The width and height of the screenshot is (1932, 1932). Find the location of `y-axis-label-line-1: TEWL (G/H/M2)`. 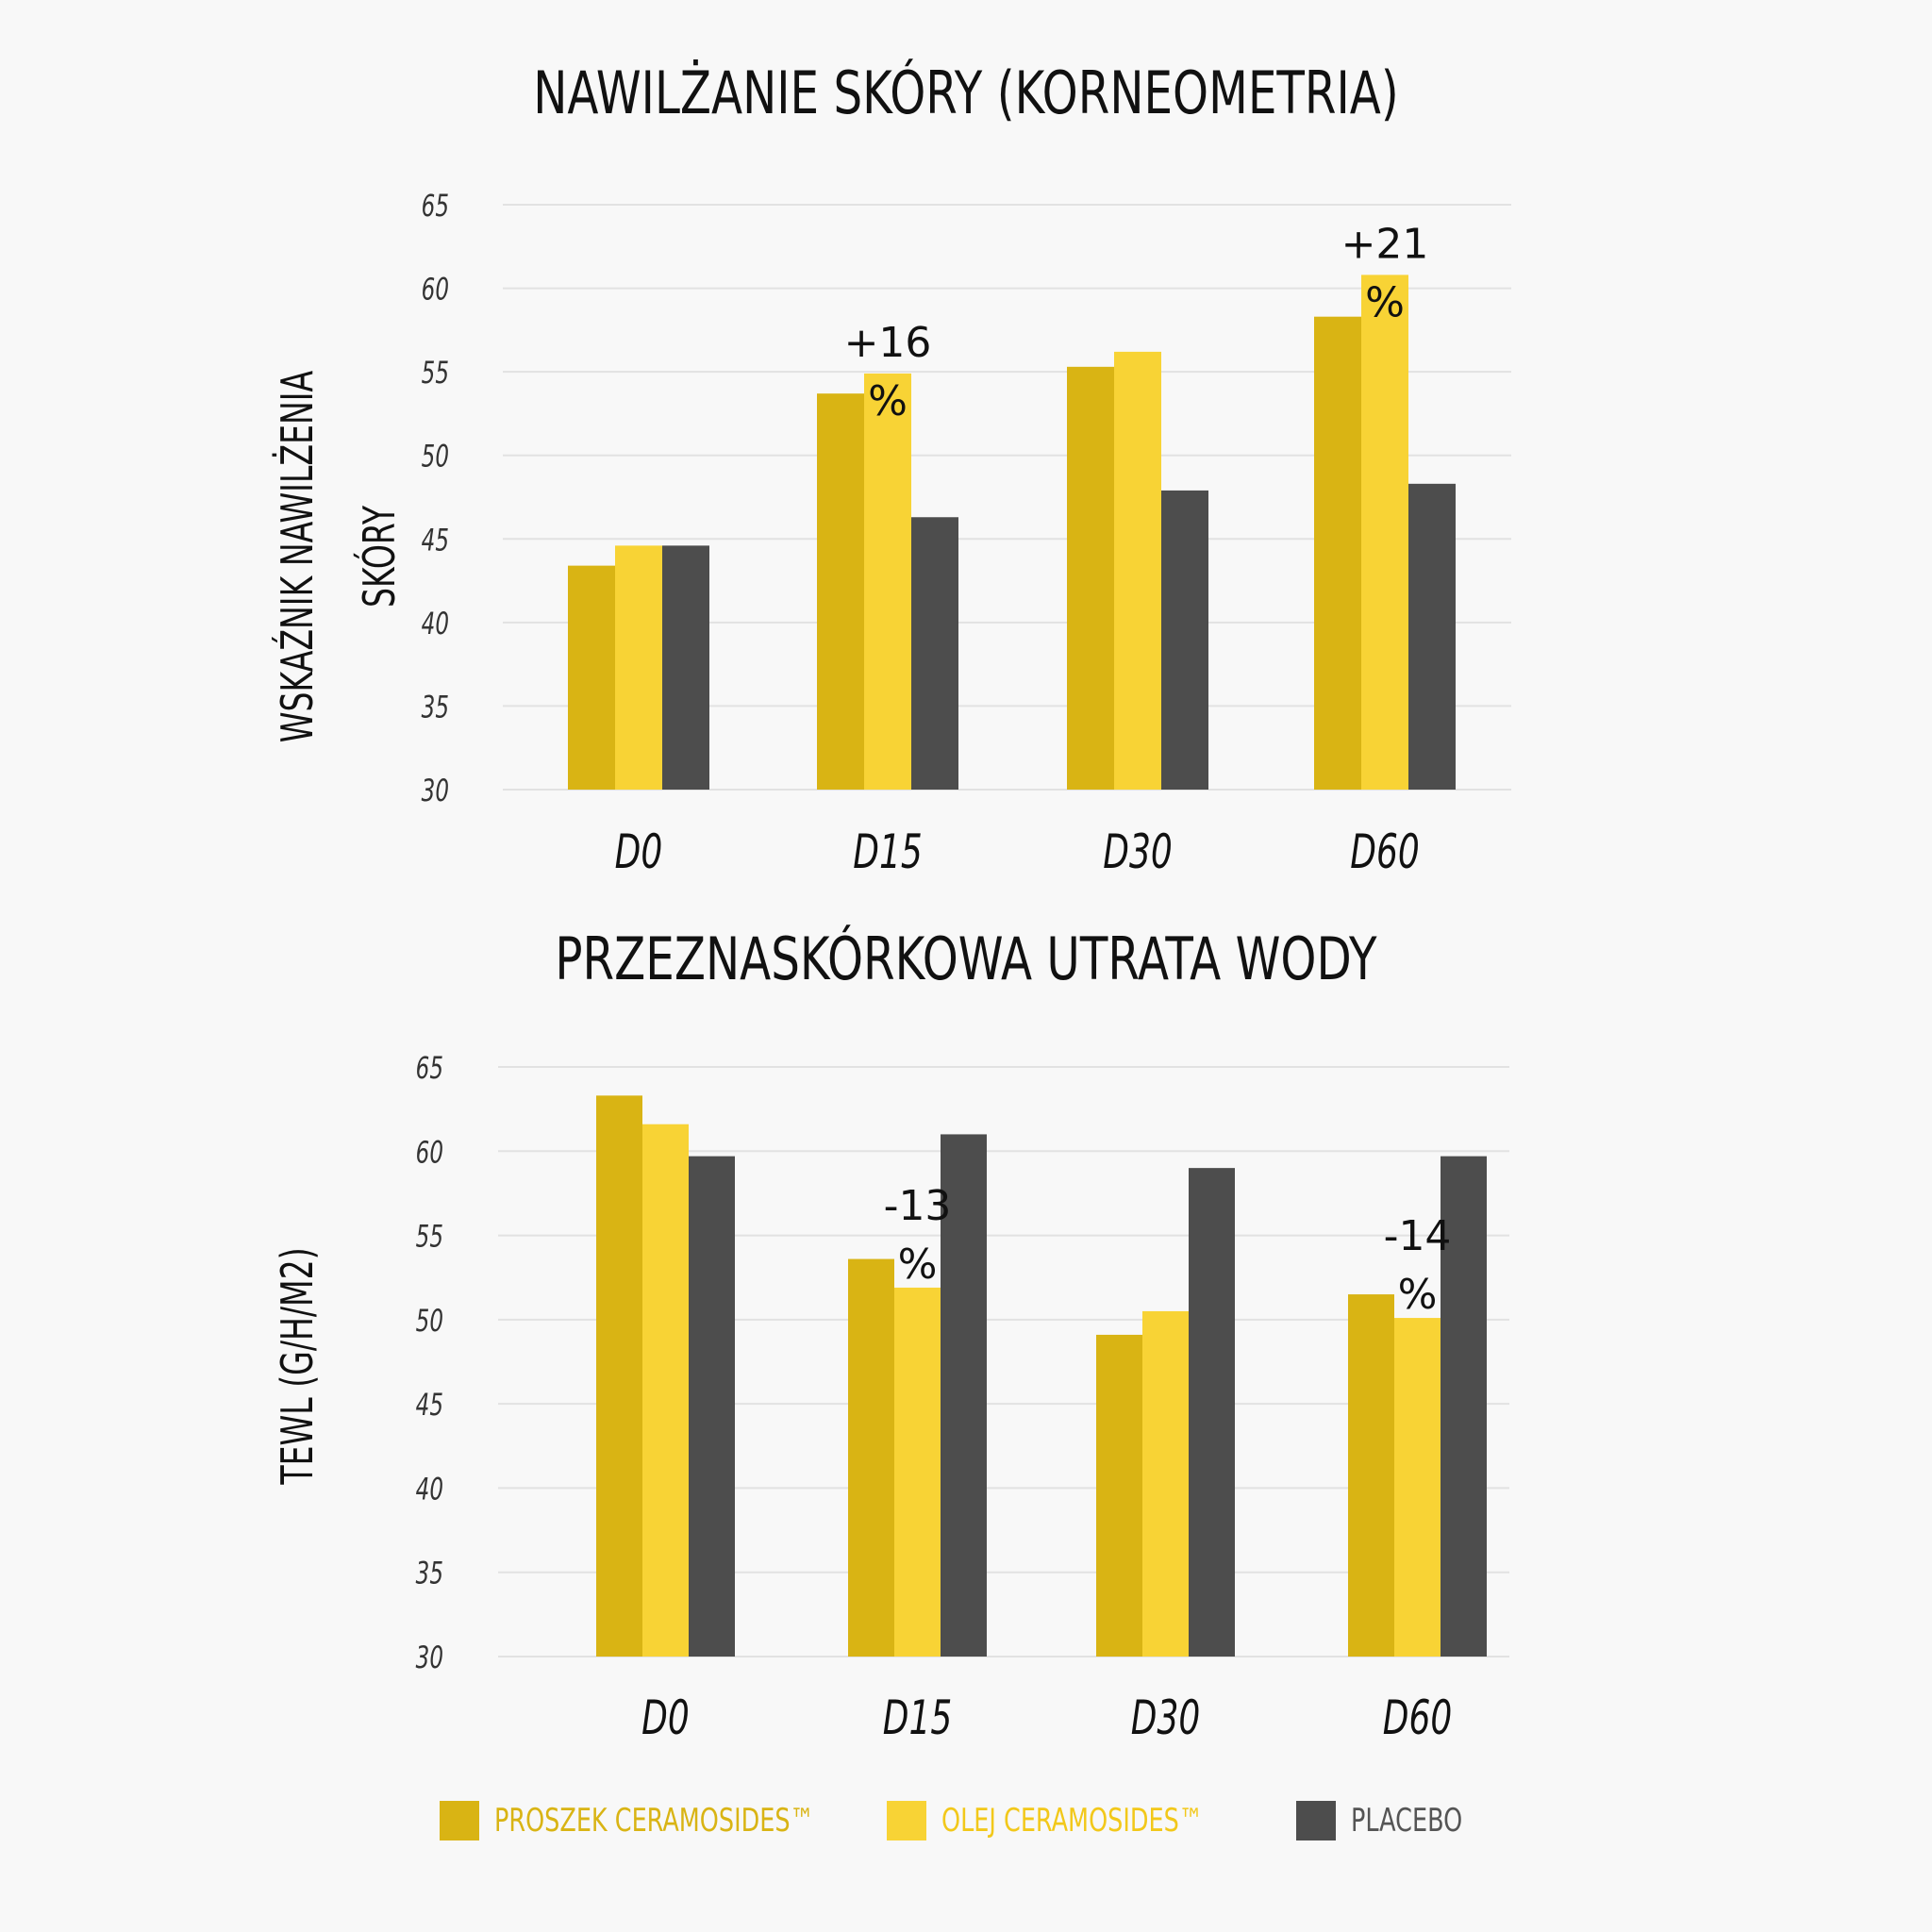

y-axis-label-line-1: TEWL (G/H/M2) is located at coordinates (299, 1366).